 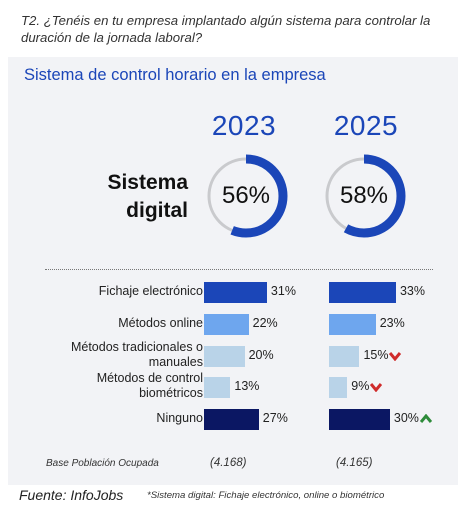 I want to click on trend-up-icon, so click(x=425, y=418).